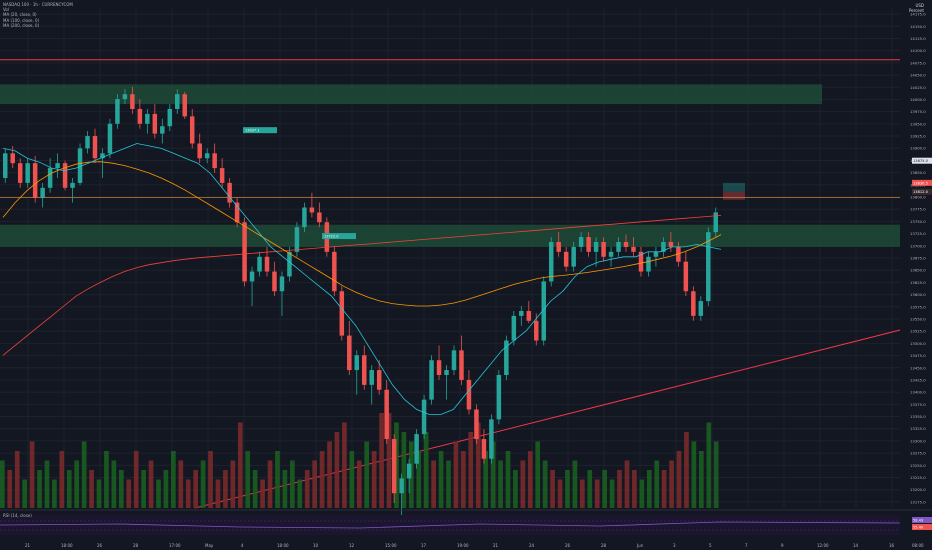 This screenshot has width=932, height=550. What do you see at coordinates (21, 25) in the screenshot?
I see `legend-ma200: MA (200, close, 0)` at bounding box center [21, 25].